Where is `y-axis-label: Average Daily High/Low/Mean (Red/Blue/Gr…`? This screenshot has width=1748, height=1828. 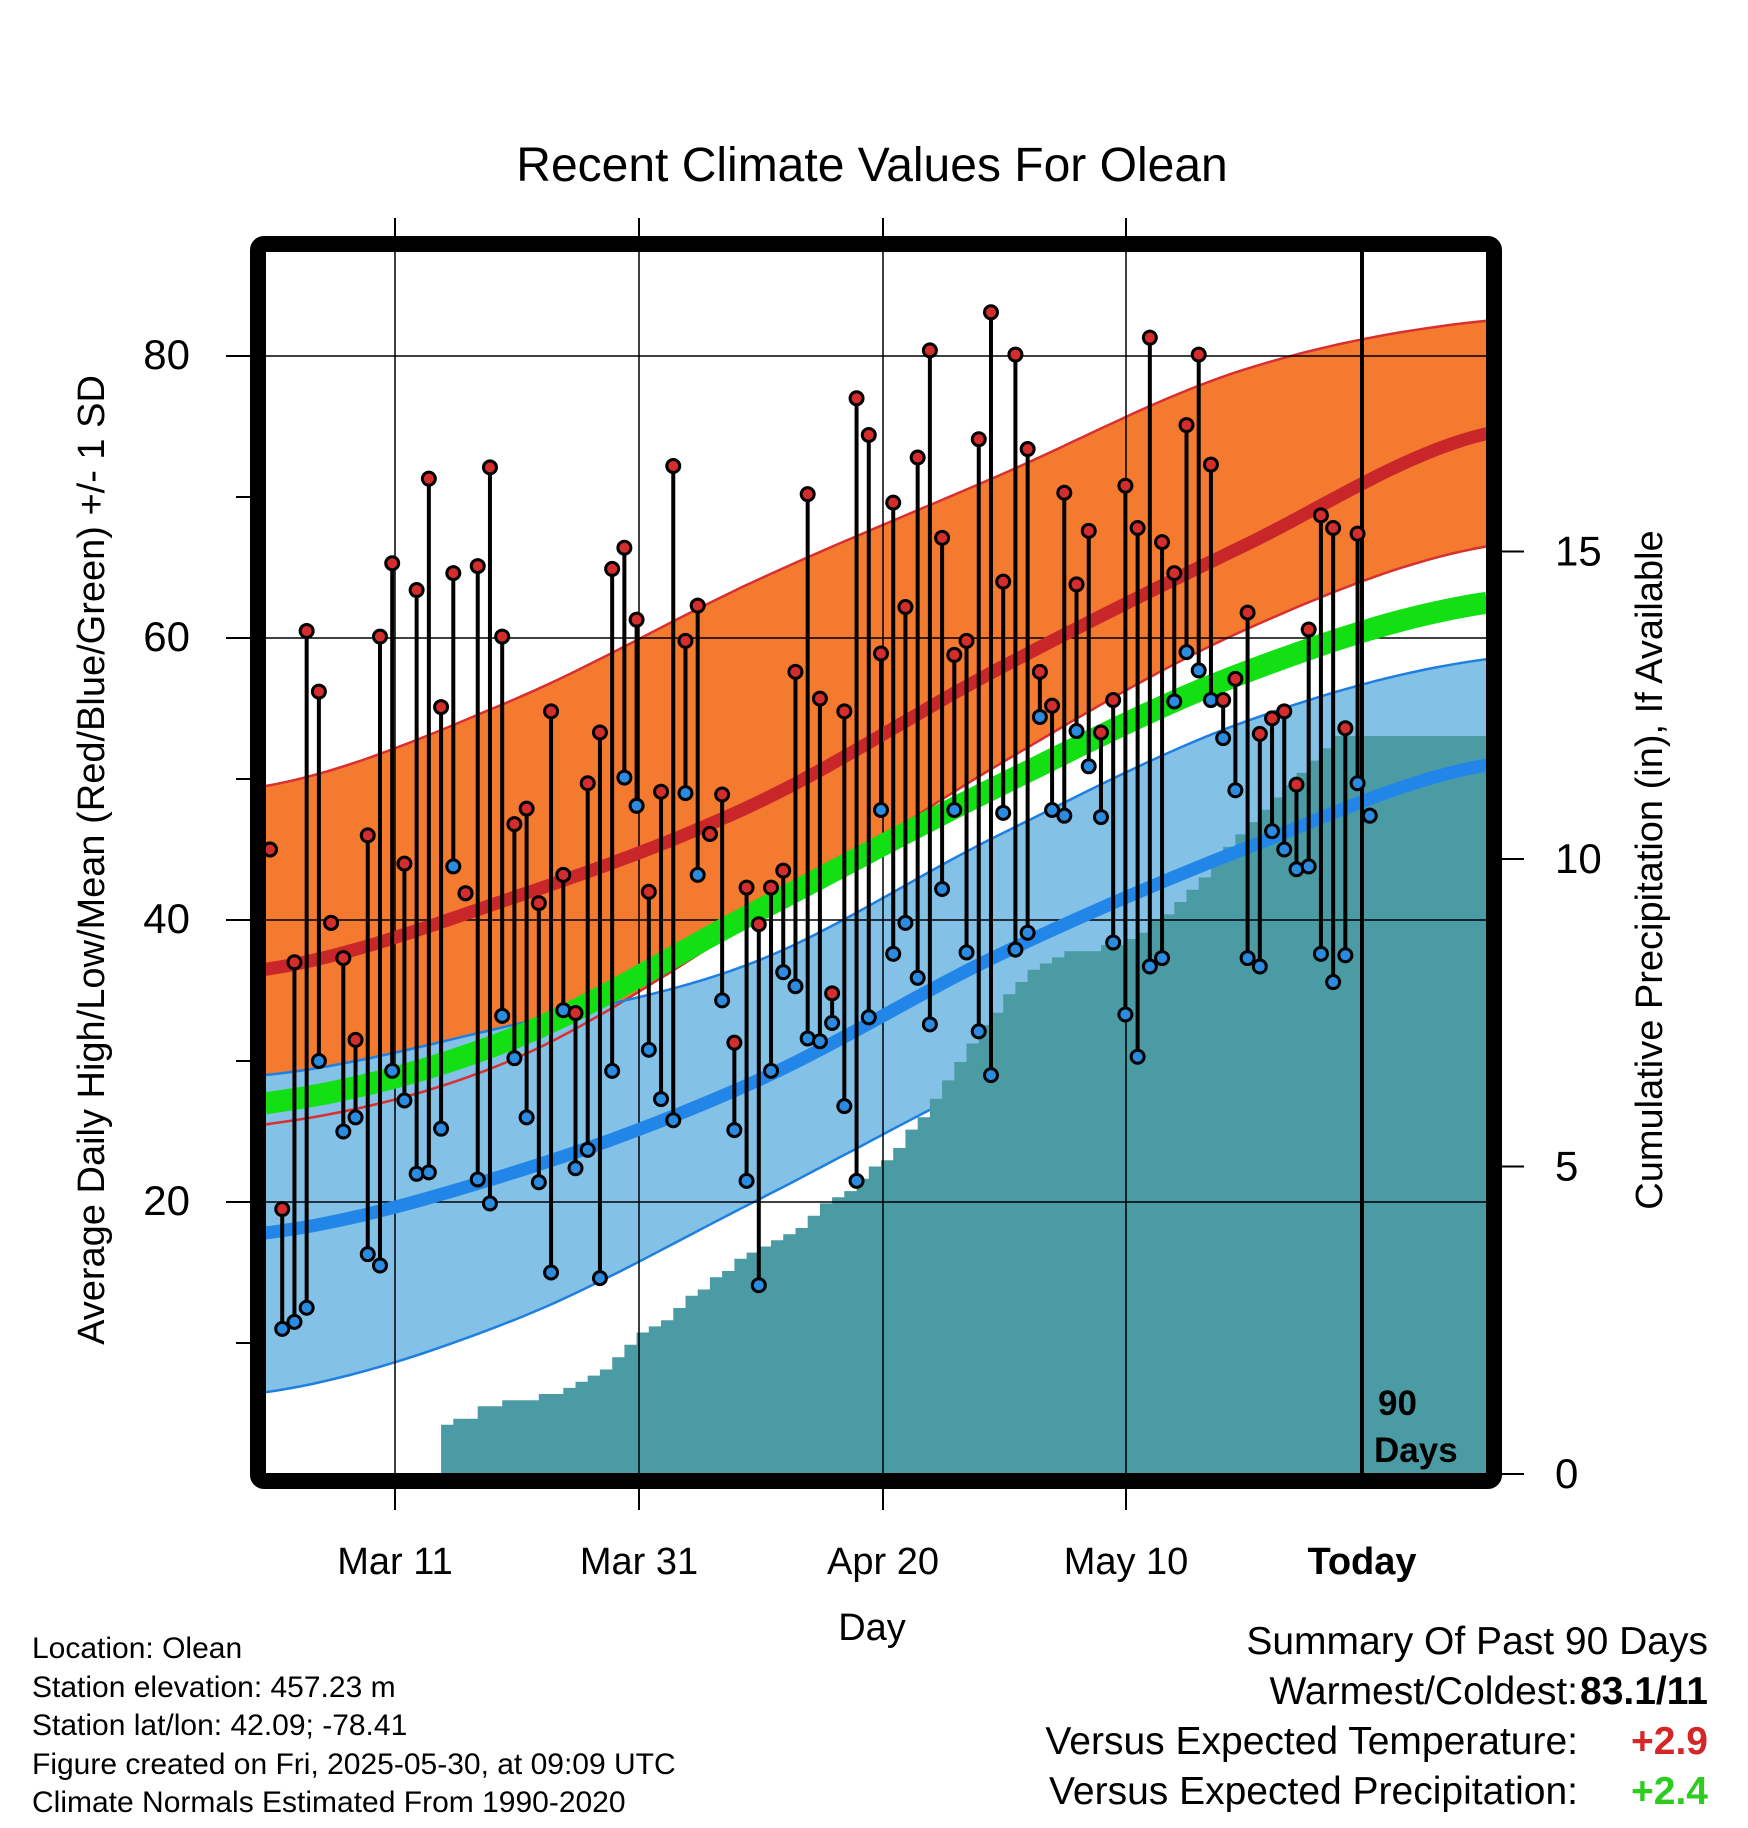 y-axis-label: Average Daily High/Low/Mean (Red/Blue/Gr… is located at coordinates (92, 860).